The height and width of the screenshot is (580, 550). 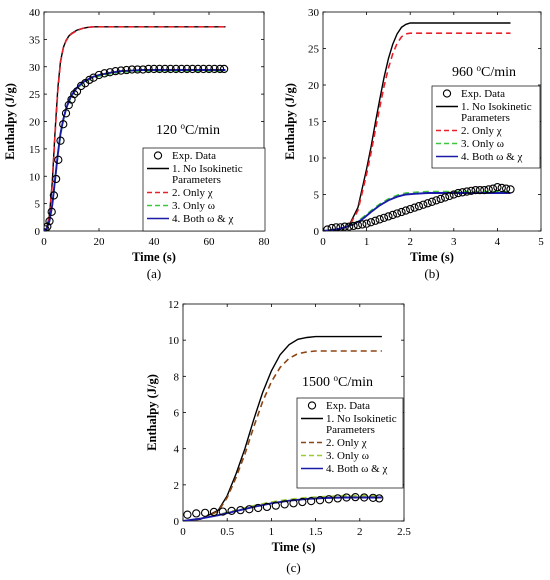 I want to click on x-tick-label: 1.5, so click(x=316, y=532).